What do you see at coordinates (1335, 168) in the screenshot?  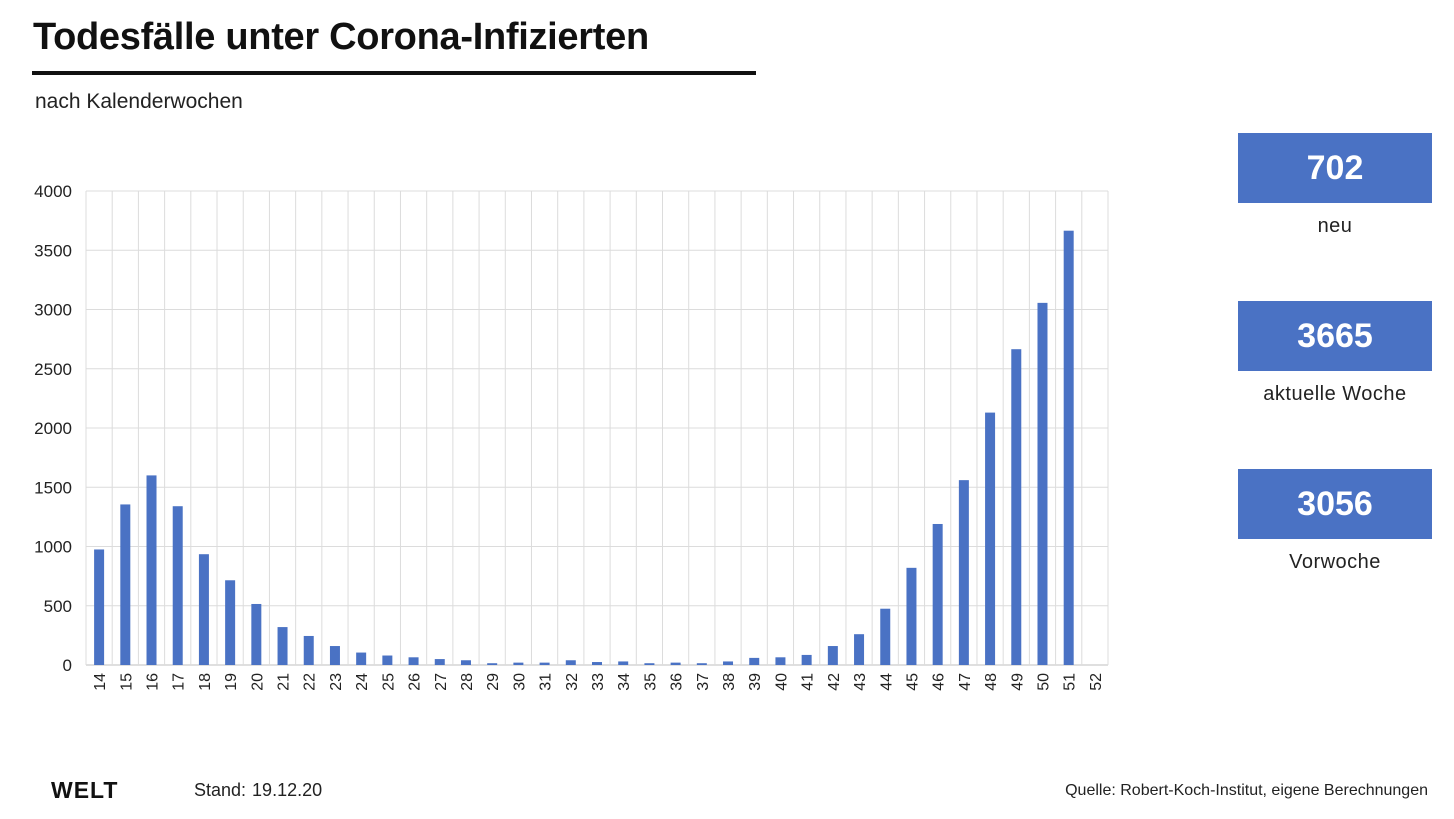 I see `kpi-new-value: 702` at bounding box center [1335, 168].